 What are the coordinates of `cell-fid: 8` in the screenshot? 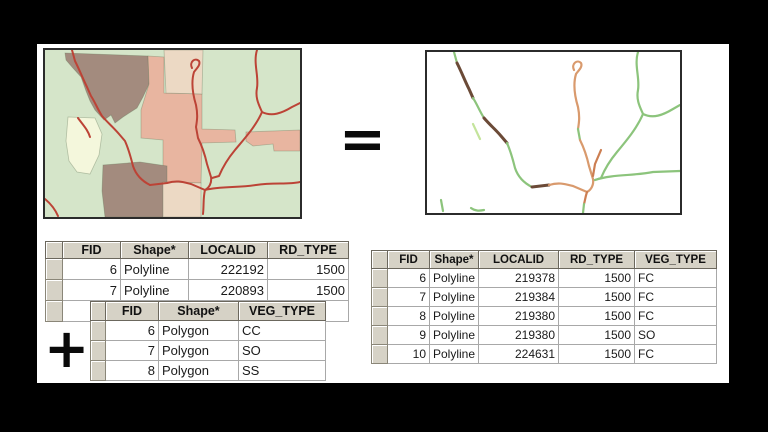 It's located at (132, 370).